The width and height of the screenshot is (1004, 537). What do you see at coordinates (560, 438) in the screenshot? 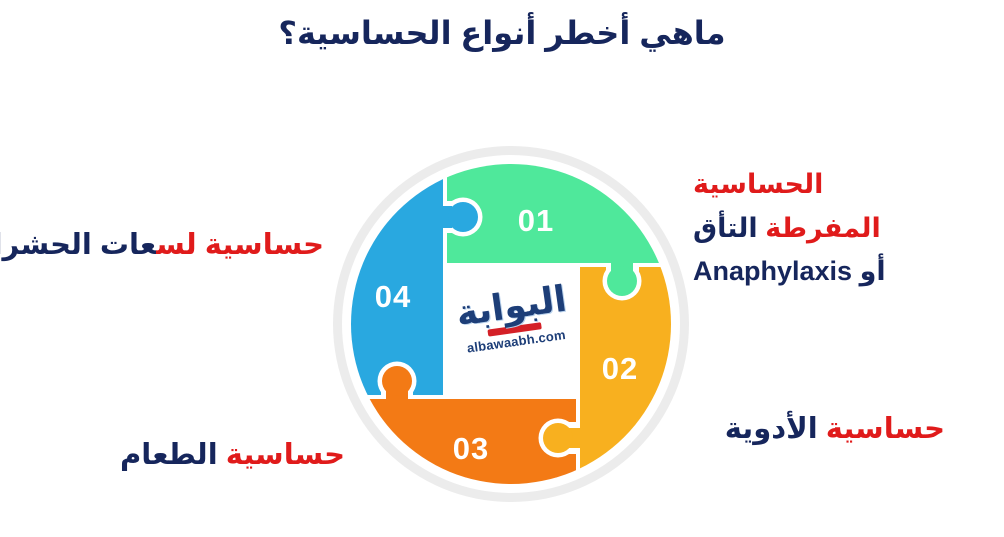
I see `puzzle-tab-amber` at bounding box center [560, 438].